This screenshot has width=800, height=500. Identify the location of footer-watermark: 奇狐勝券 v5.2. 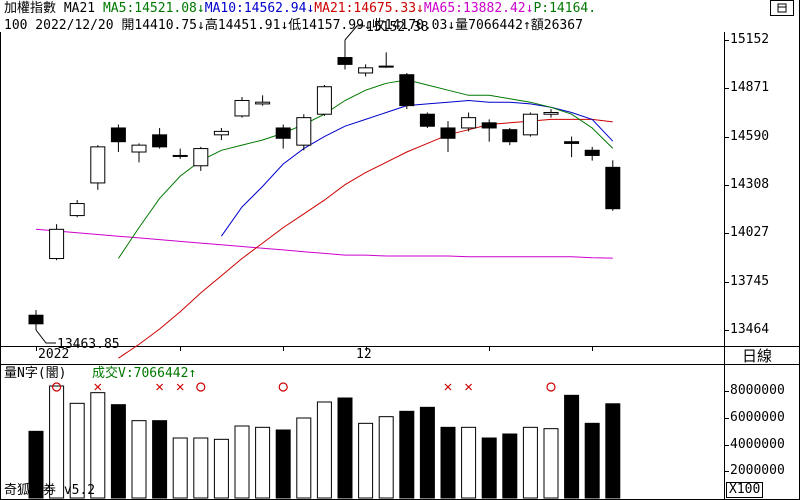
(50, 490).